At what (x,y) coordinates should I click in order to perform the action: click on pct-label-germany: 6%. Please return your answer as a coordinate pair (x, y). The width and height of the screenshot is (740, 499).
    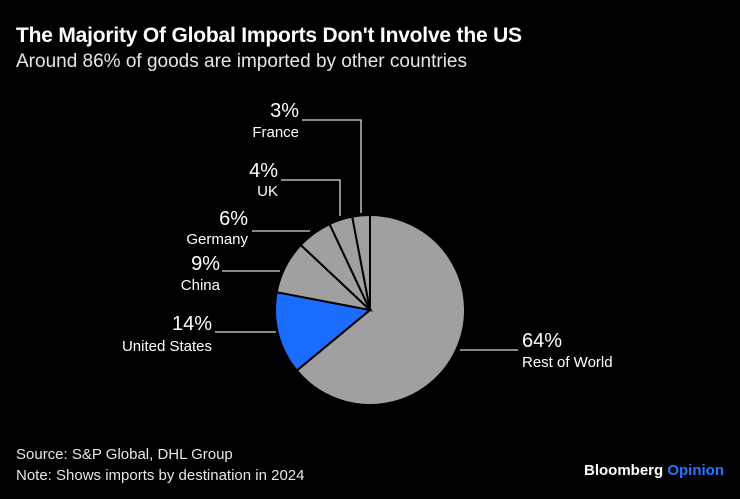
    Looking at the image, I should click on (233, 219).